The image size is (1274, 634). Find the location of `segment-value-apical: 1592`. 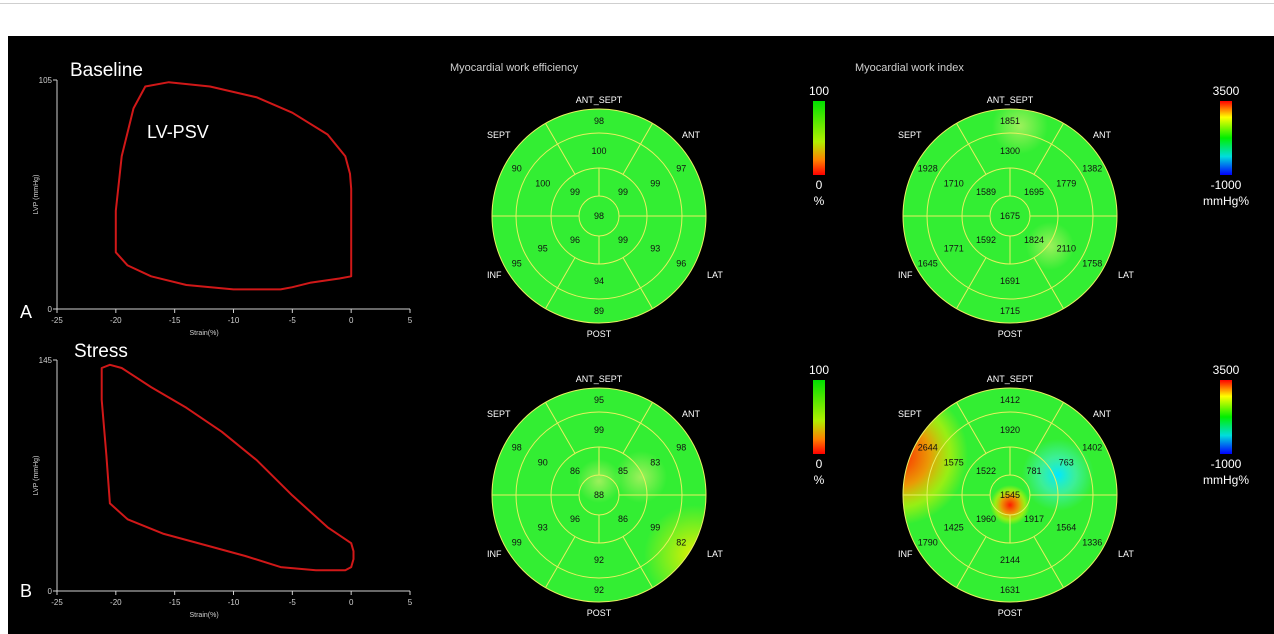

segment-value-apical: 1592 is located at coordinates (986, 240).